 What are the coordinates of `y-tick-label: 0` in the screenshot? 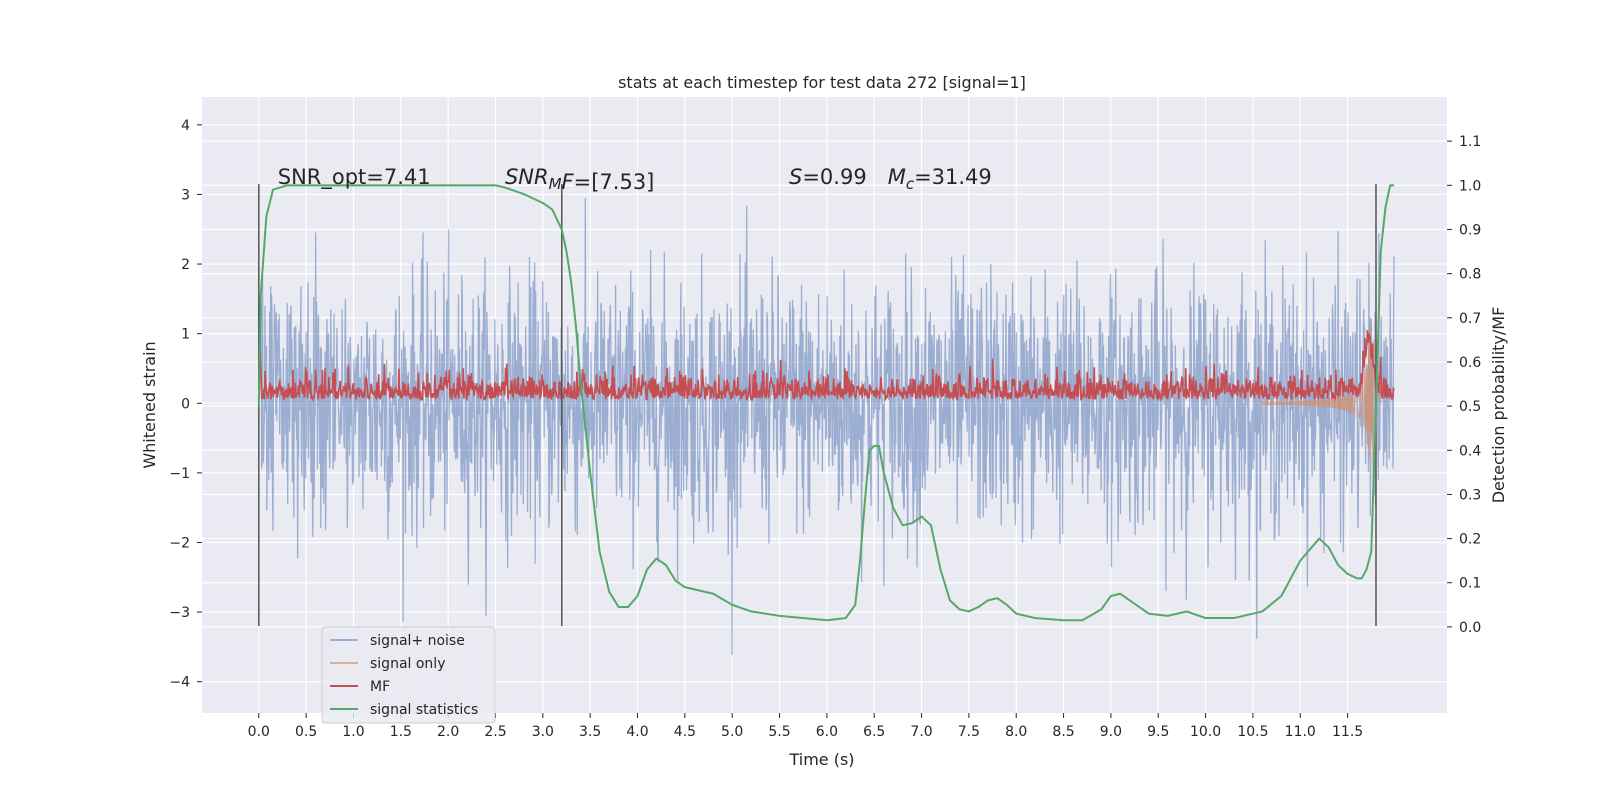 It's located at (185, 404).